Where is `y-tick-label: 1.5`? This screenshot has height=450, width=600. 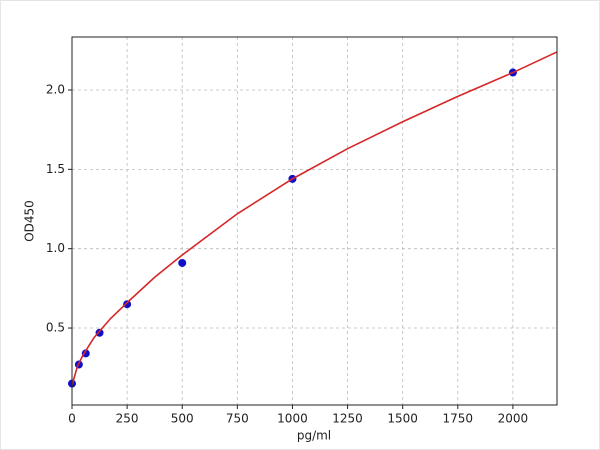
y-tick-label: 1.5 is located at coordinates (55, 169).